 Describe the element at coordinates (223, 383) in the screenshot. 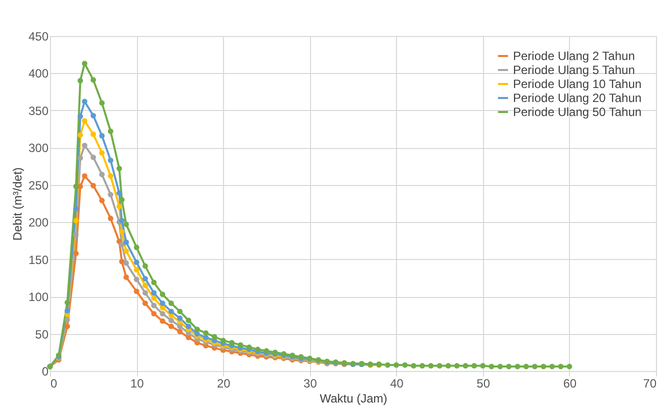

I see `x-tick-label: 20` at that location.